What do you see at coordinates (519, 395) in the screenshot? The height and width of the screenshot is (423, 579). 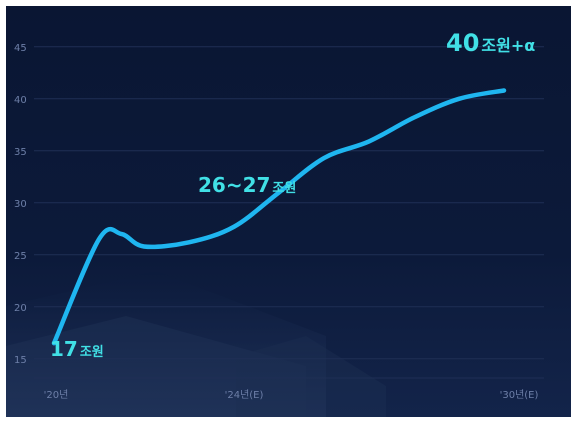 I see `x-tick-label-2: '30년(E)` at bounding box center [519, 395].